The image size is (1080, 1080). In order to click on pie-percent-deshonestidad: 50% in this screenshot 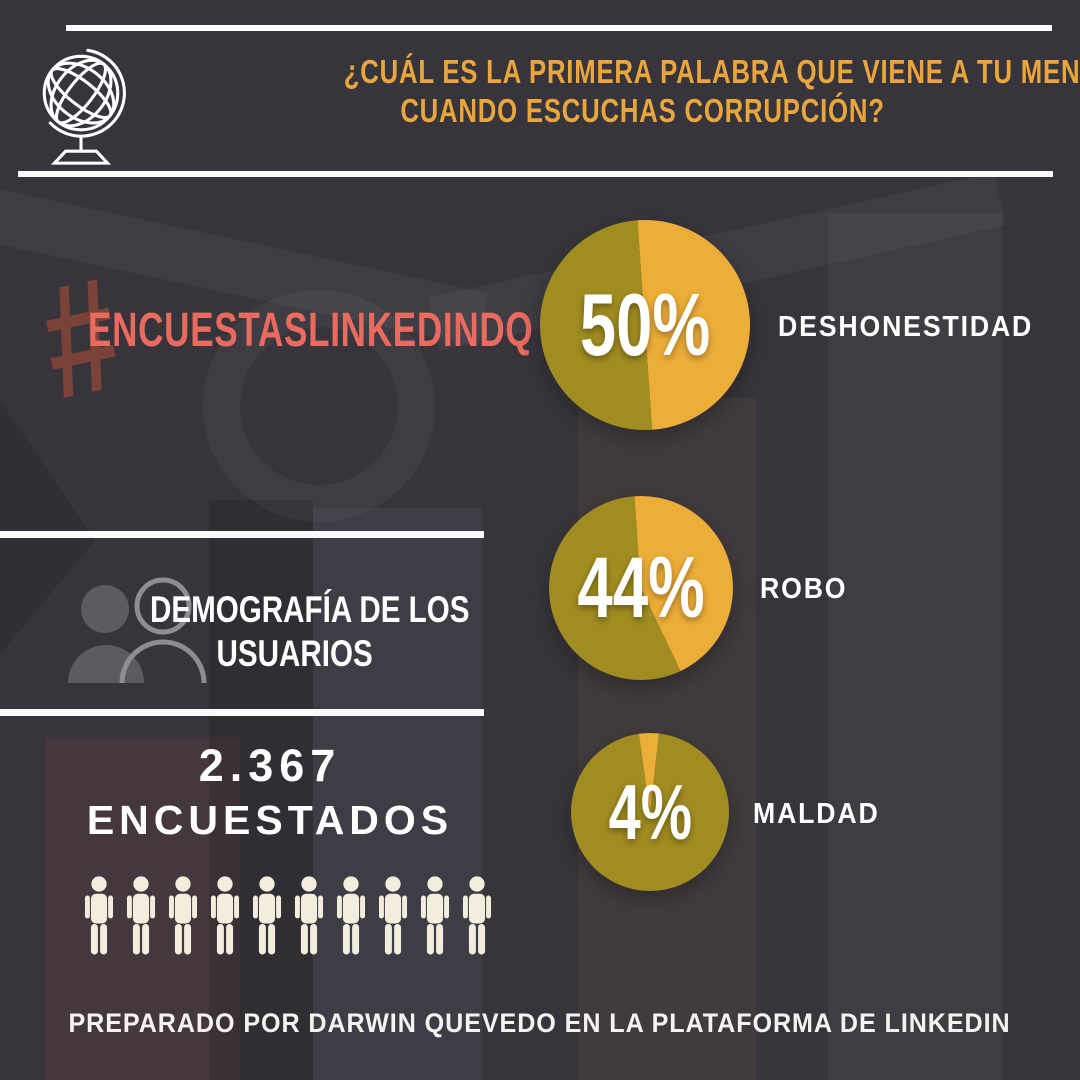, I will do `click(645, 324)`.